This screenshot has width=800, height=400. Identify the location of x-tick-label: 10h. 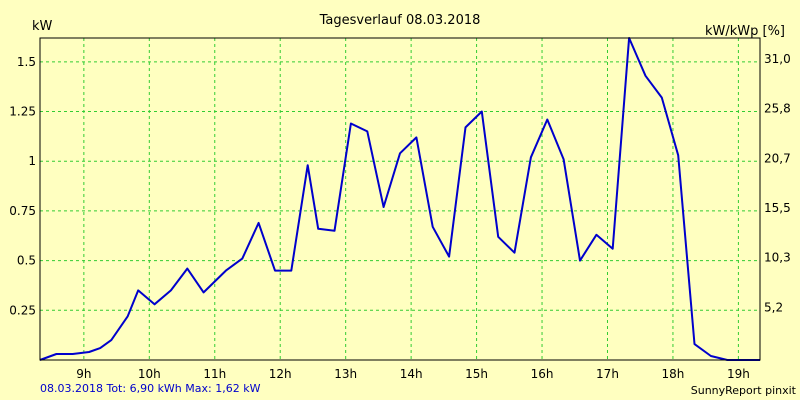
(149, 374).